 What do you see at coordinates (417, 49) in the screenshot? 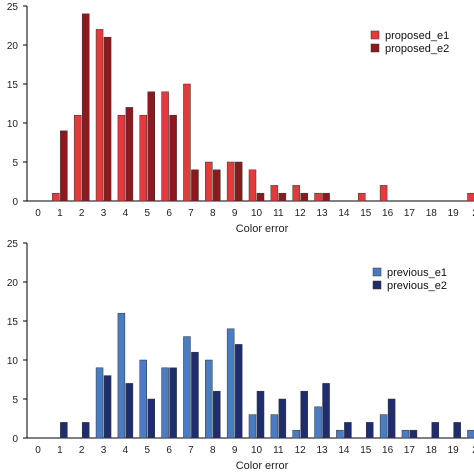
I see `legend-label-proposed_e2: proposed_e2` at bounding box center [417, 49].